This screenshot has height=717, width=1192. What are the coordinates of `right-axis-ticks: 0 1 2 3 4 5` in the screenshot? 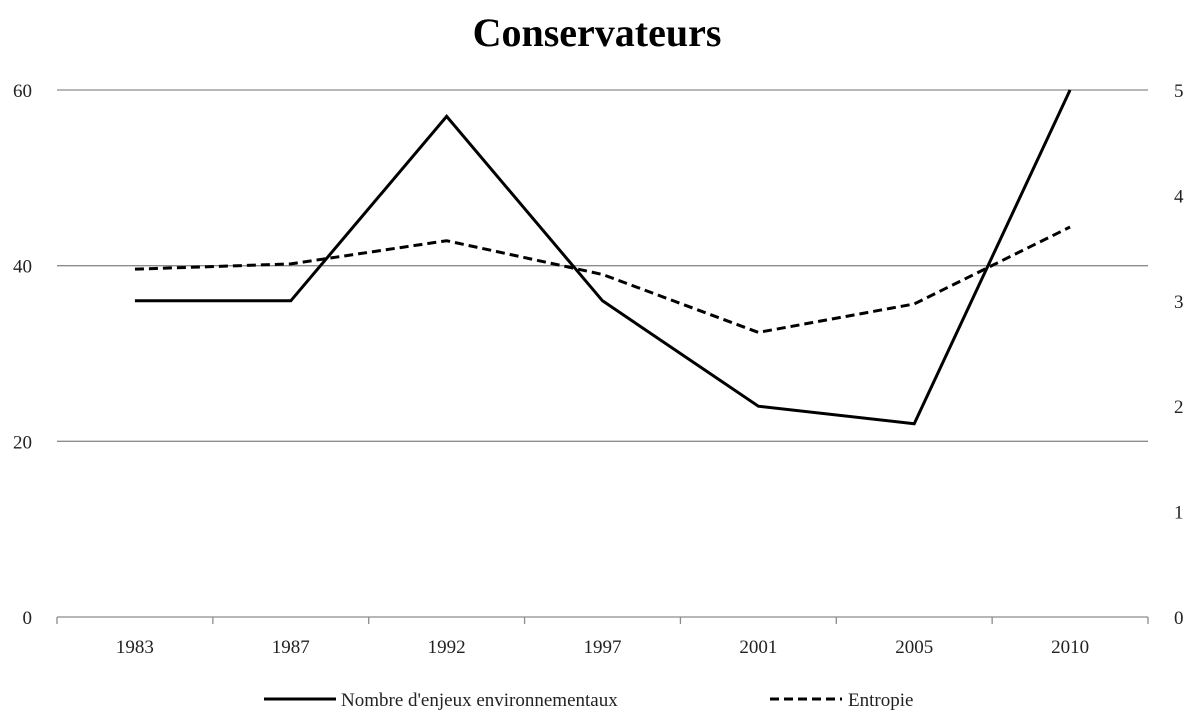 It's located at (1179, 355).